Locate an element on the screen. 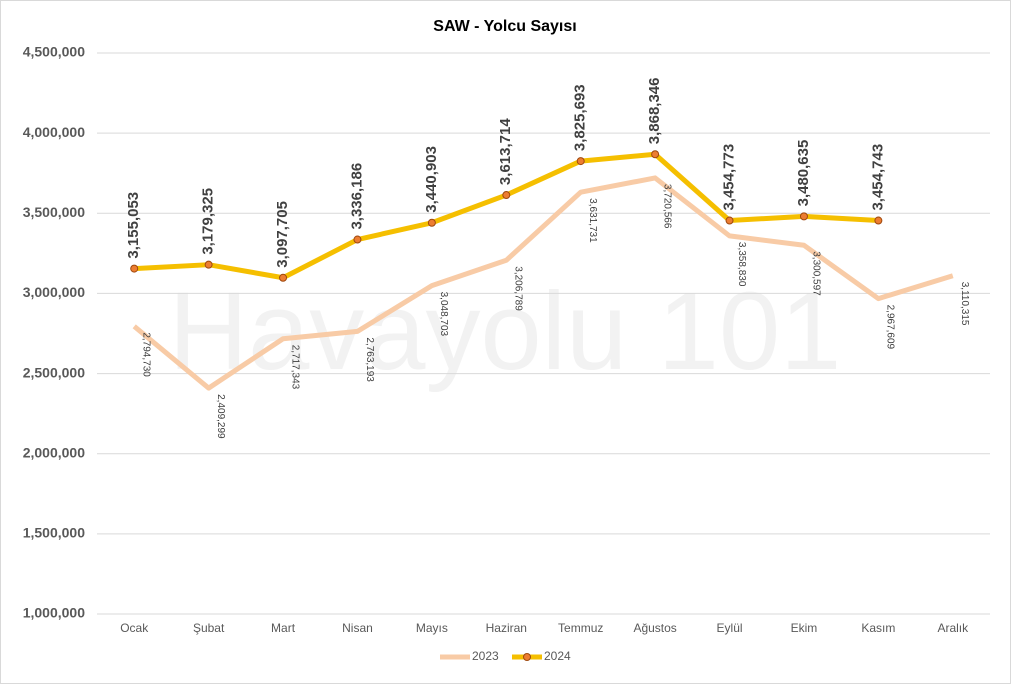  data-label: 2,409,299 is located at coordinates (220, 416).